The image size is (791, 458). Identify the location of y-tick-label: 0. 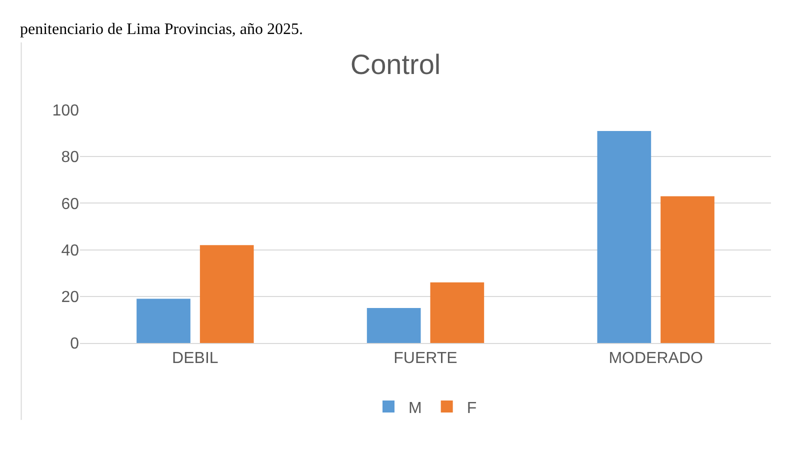
(75, 344).